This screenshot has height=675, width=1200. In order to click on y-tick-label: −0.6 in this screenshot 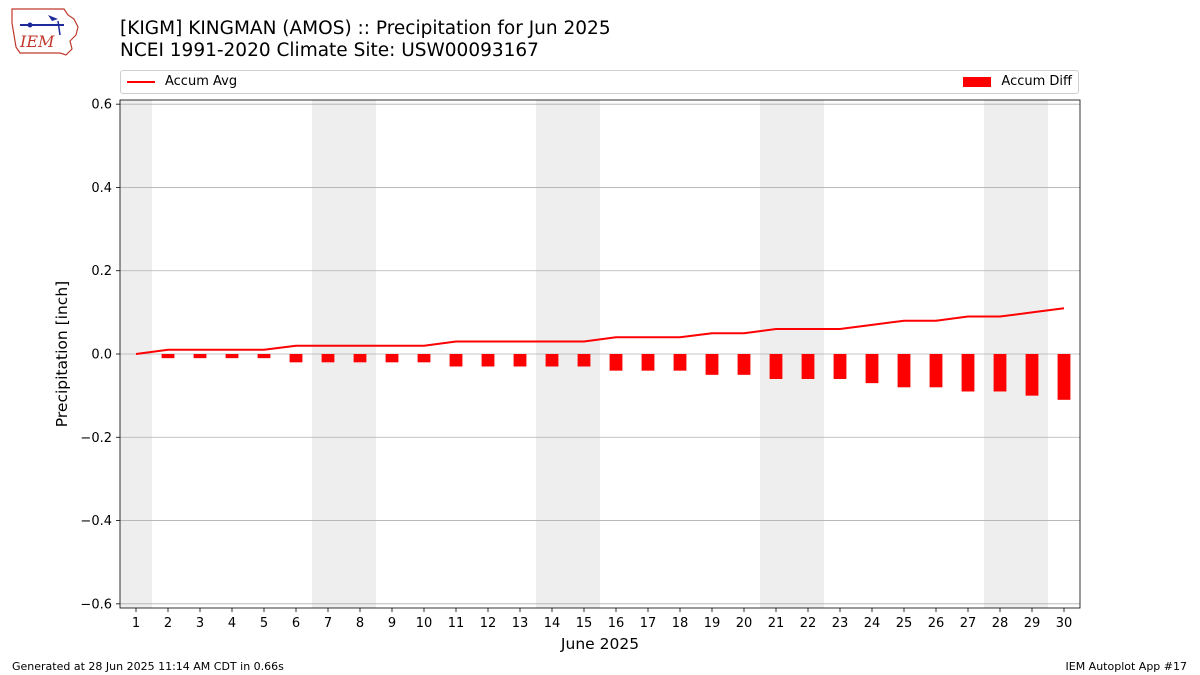, I will do `click(96, 604)`.